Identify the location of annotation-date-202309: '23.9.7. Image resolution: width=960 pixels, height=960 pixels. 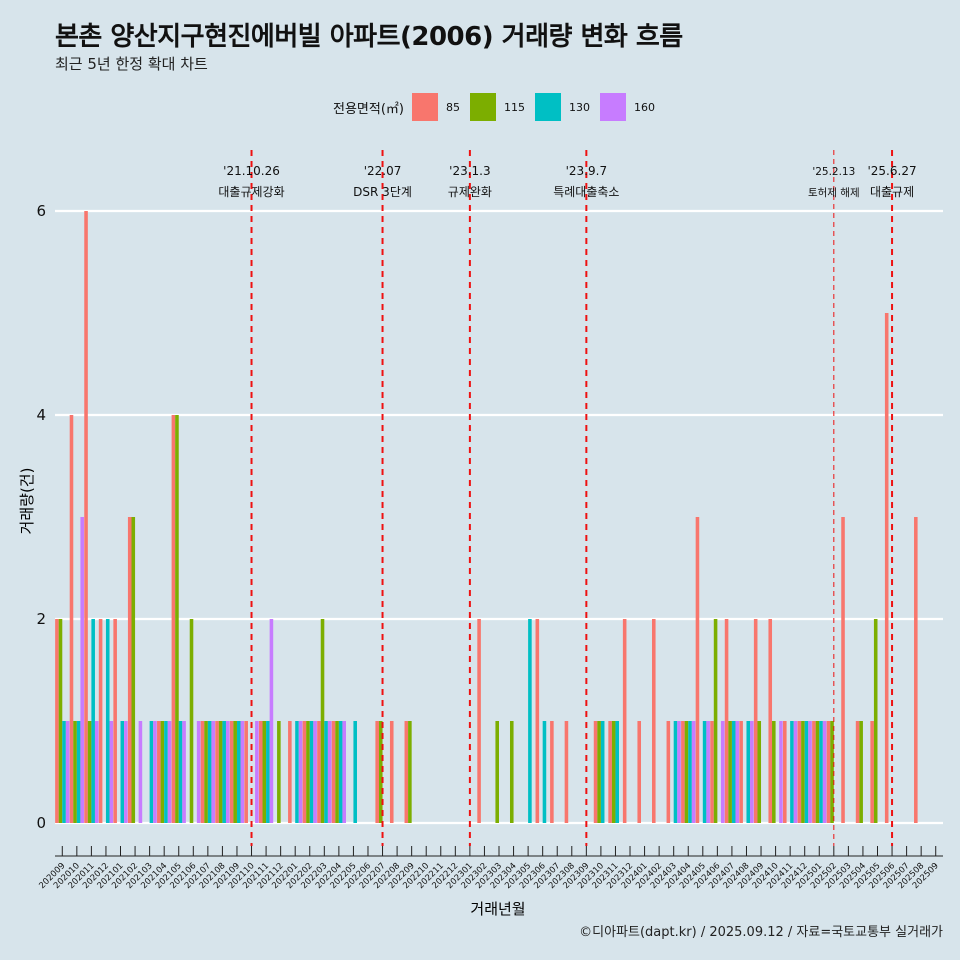
(586, 171).